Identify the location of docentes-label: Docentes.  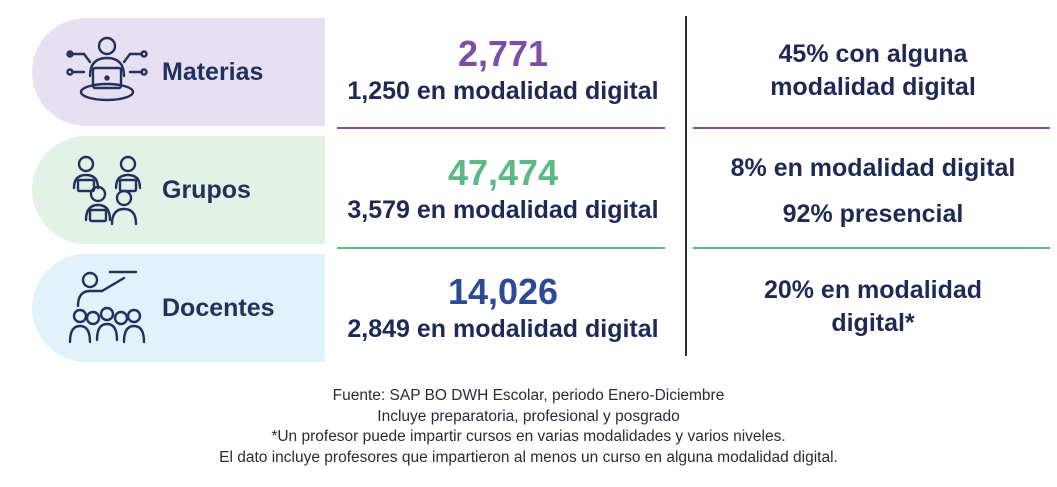
(218, 308).